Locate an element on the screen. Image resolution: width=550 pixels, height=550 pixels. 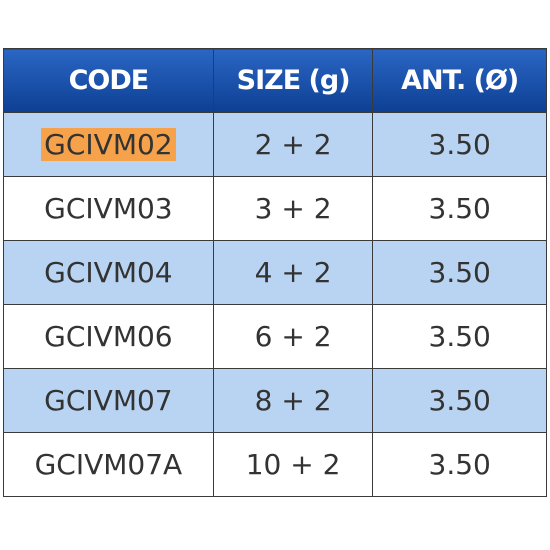
table-row: GCIVM02 2 + 2 3.50 is located at coordinates (275, 144).